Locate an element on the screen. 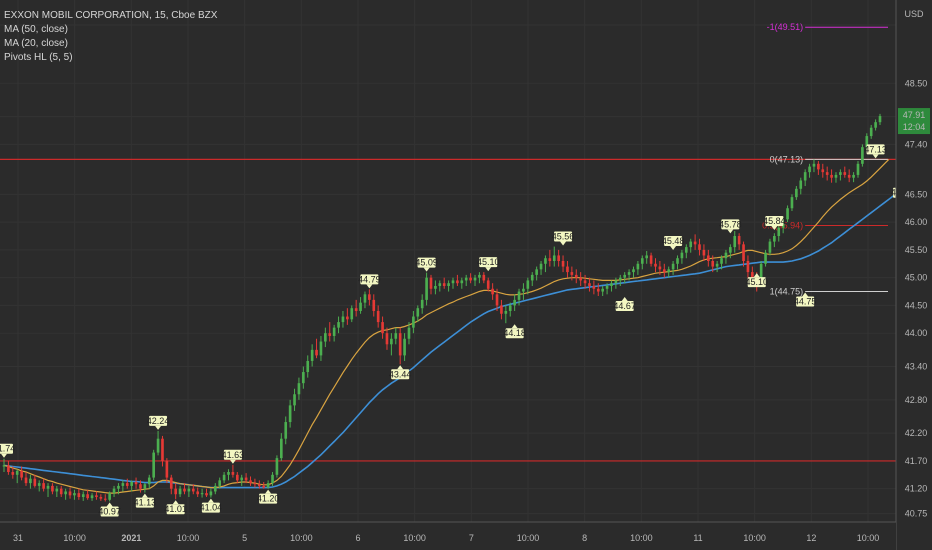  price-tick-label: 42.20 is located at coordinates (916, 433).